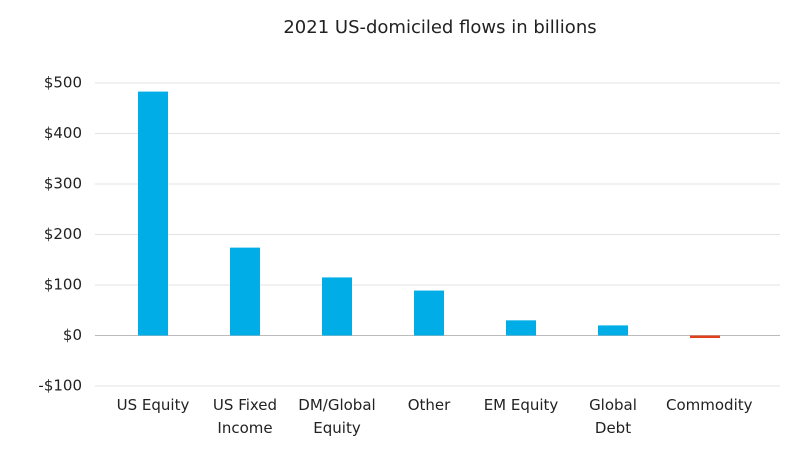 This screenshot has height=450, width=800. I want to click on x-tick-label: Other, so click(429, 405).